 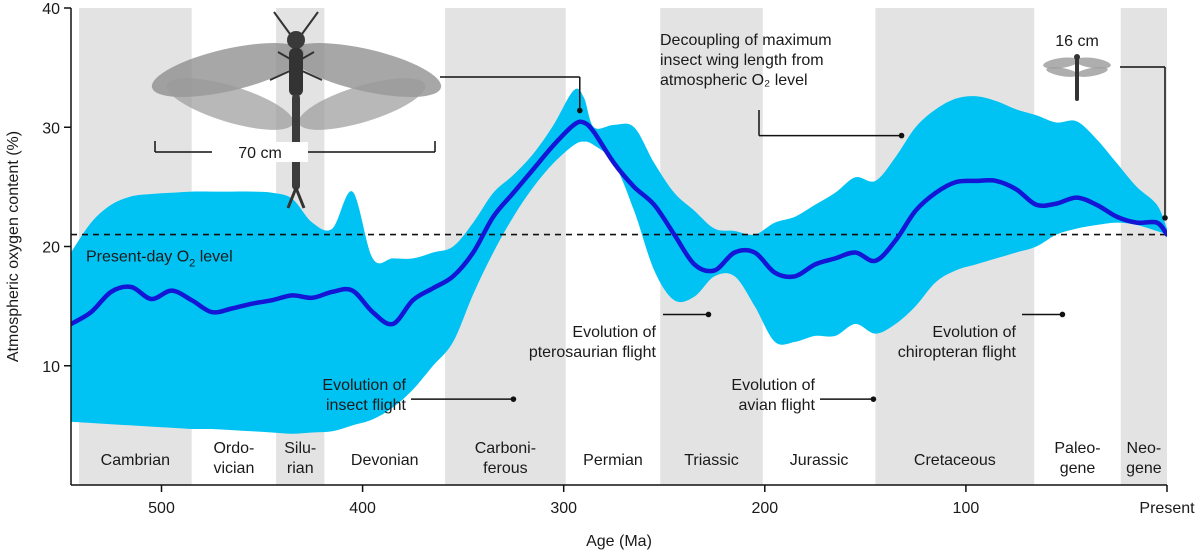 I want to click on annot-decoupling: Decoupling of maximum, so click(x=746, y=40).